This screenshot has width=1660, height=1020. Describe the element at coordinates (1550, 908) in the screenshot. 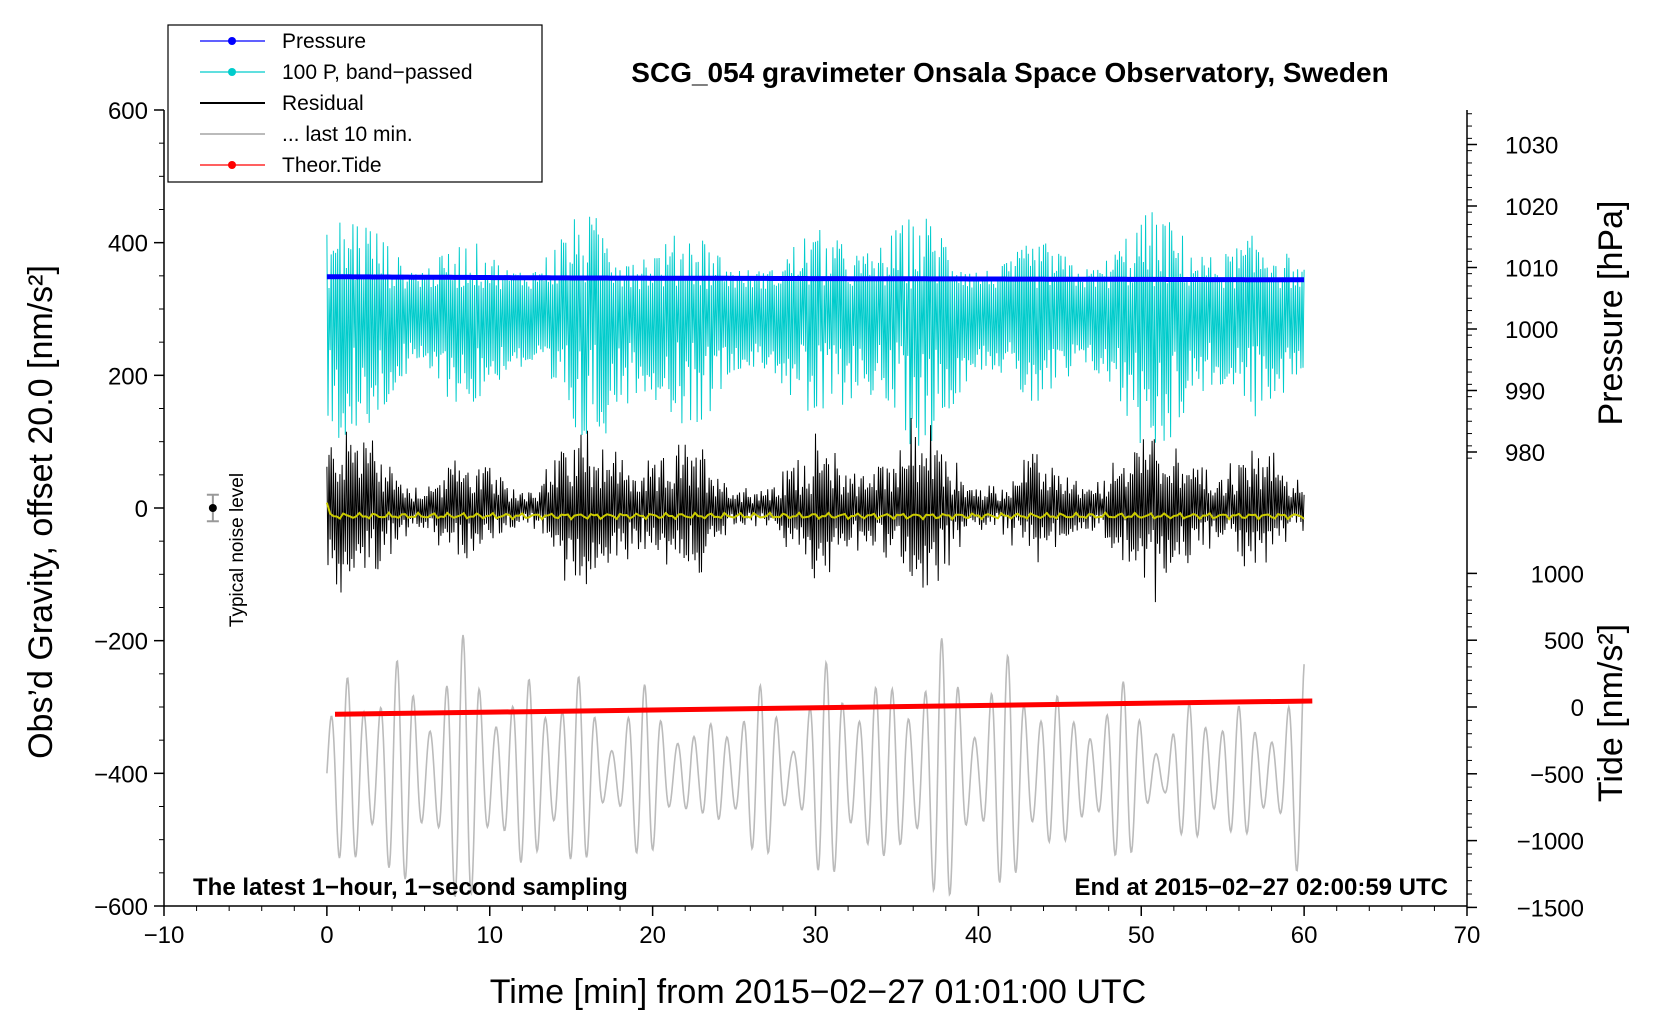

I see `tide-tick-label: −1500` at that location.